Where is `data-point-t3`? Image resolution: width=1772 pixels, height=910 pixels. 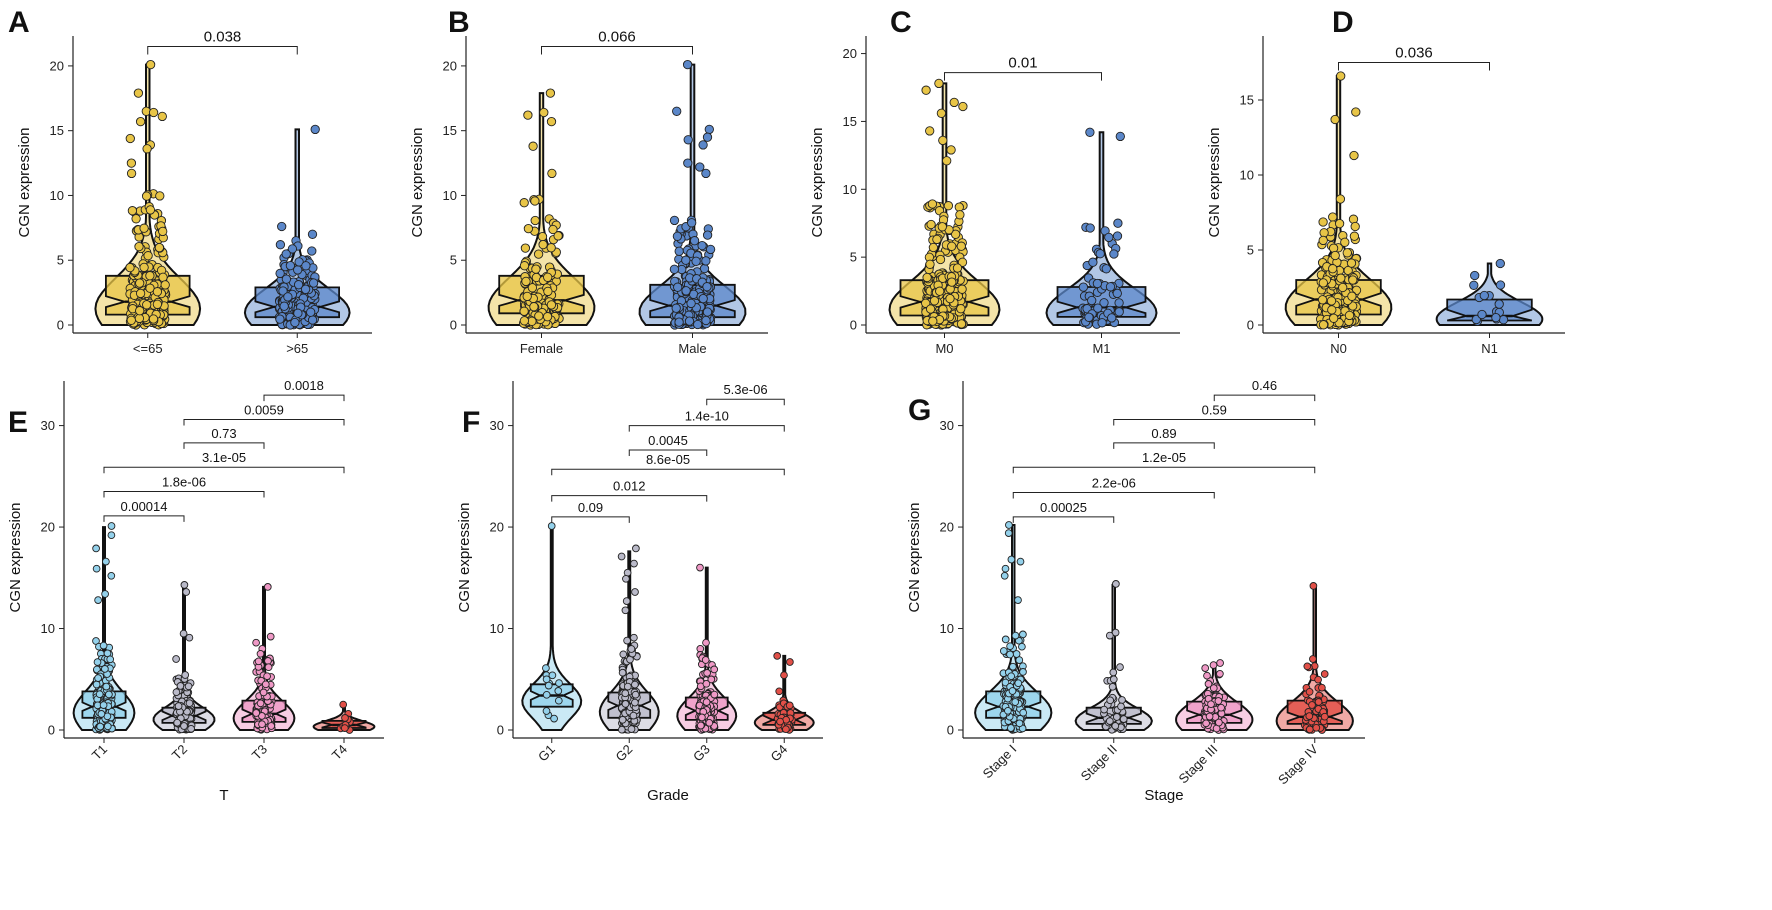 data-point-t3 is located at coordinates (271, 726).